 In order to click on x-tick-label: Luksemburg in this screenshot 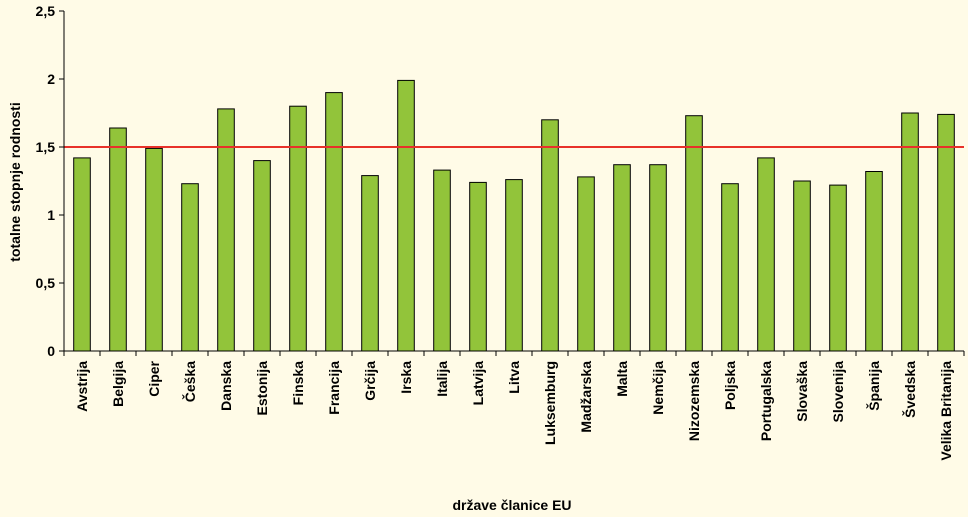, I will do `click(550, 403)`.